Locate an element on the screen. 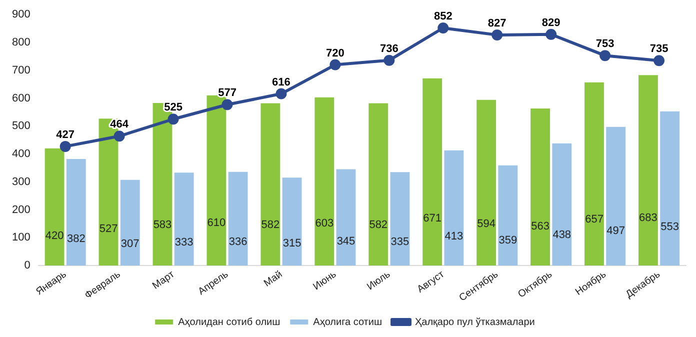 The width and height of the screenshot is (696, 337). data-label: 683 is located at coordinates (648, 218).